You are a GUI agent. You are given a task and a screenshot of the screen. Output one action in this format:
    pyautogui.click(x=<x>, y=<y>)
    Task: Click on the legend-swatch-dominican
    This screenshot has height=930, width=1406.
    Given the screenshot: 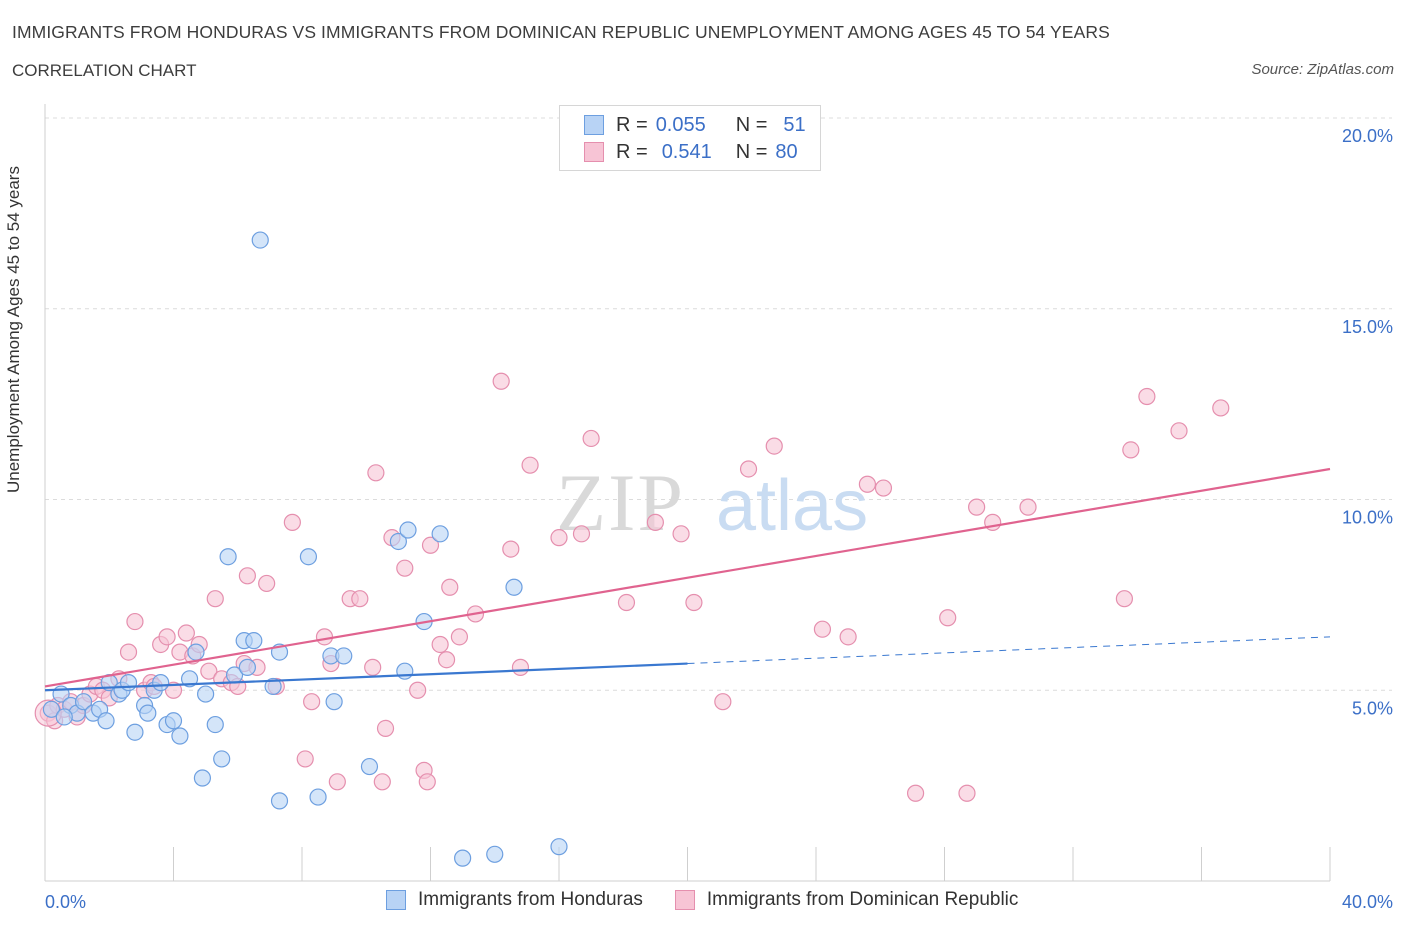 What is the action you would take?
    pyautogui.click(x=684, y=900)
    